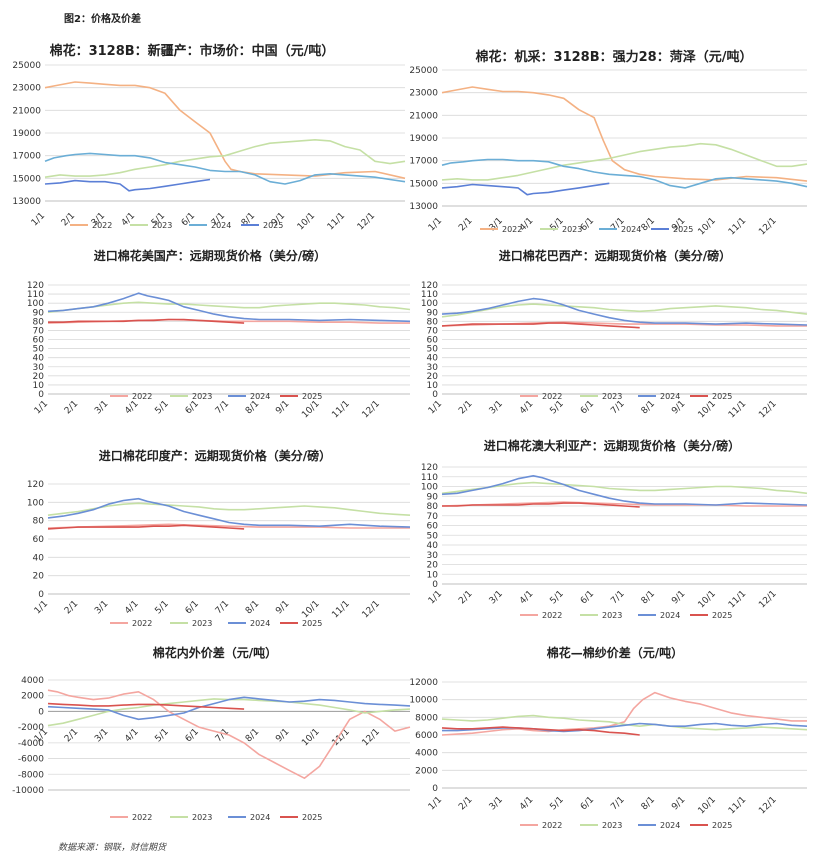 The height and width of the screenshot is (860, 831). What do you see at coordinates (423, 683) in the screenshot?
I see `y-tick-label: 12000` at bounding box center [423, 683].